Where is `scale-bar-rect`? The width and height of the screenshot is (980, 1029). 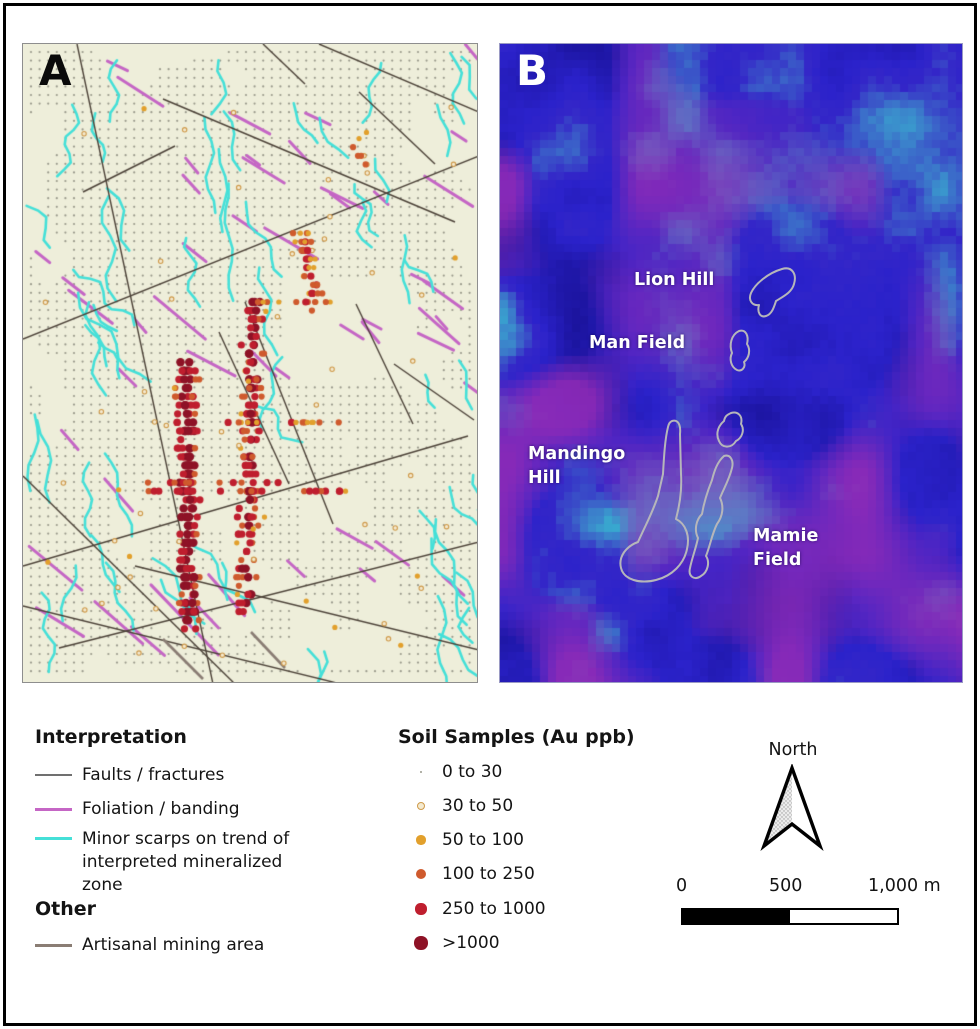
scale-bar-rect is located at coordinates (790, 916).